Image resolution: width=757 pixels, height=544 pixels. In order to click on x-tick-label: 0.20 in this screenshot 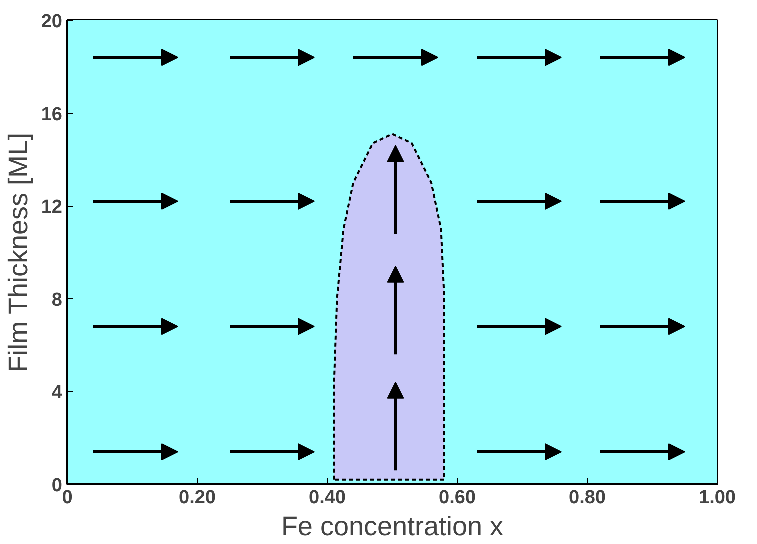, I will do `click(197, 498)`.